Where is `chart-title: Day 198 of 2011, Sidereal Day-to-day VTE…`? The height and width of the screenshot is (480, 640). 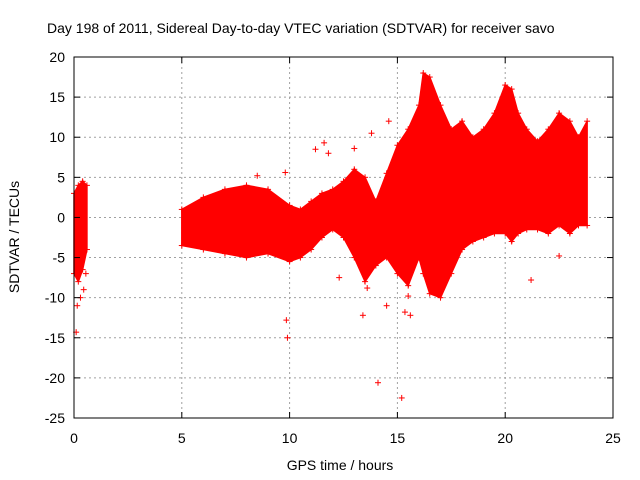
chart-title: Day 198 of 2011, Sidereal Day-to-day VTE… is located at coordinates (301, 28).